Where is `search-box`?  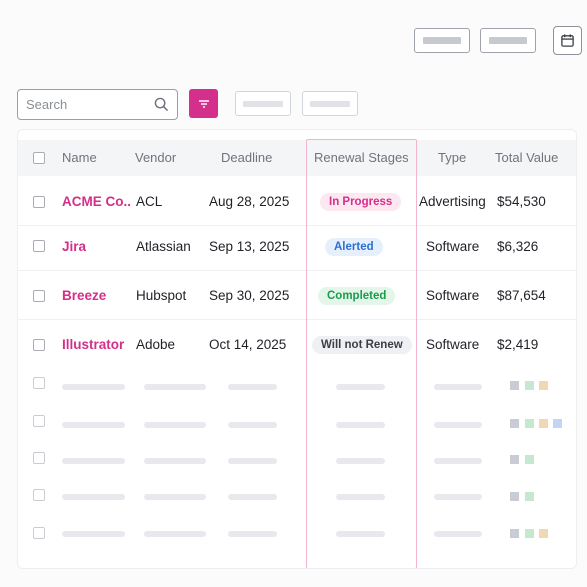
search-box is located at coordinates (97, 104).